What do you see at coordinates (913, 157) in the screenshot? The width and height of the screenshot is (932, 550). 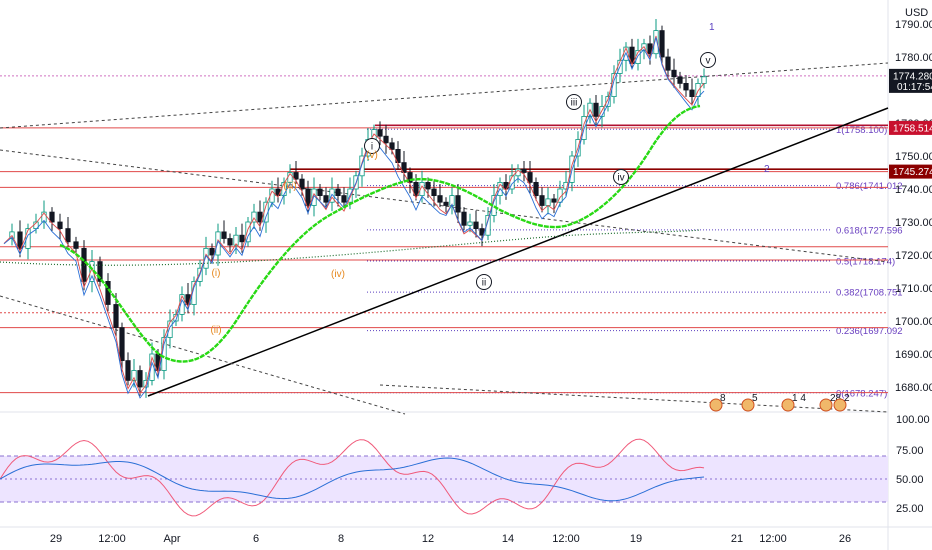 I see `price-tick-label: 1750.000` at bounding box center [913, 157].